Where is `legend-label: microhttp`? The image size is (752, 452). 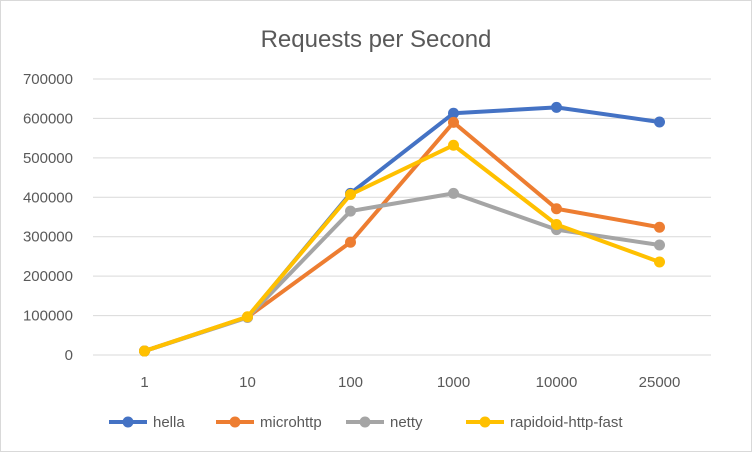 legend-label: microhttp is located at coordinates (291, 422).